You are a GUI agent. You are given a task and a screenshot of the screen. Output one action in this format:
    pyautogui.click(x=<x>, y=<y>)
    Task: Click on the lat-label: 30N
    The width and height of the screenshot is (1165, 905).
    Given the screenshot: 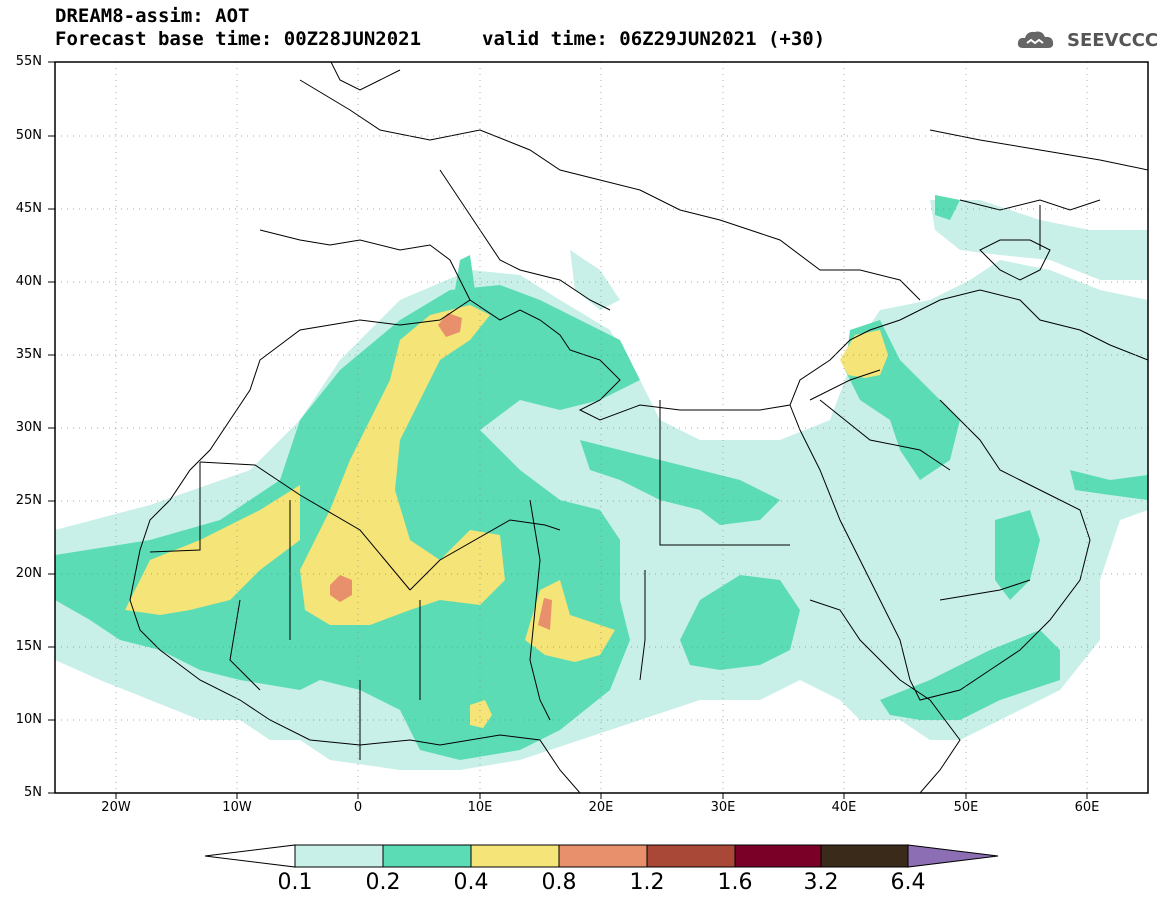 What is the action you would take?
    pyautogui.click(x=28, y=427)
    